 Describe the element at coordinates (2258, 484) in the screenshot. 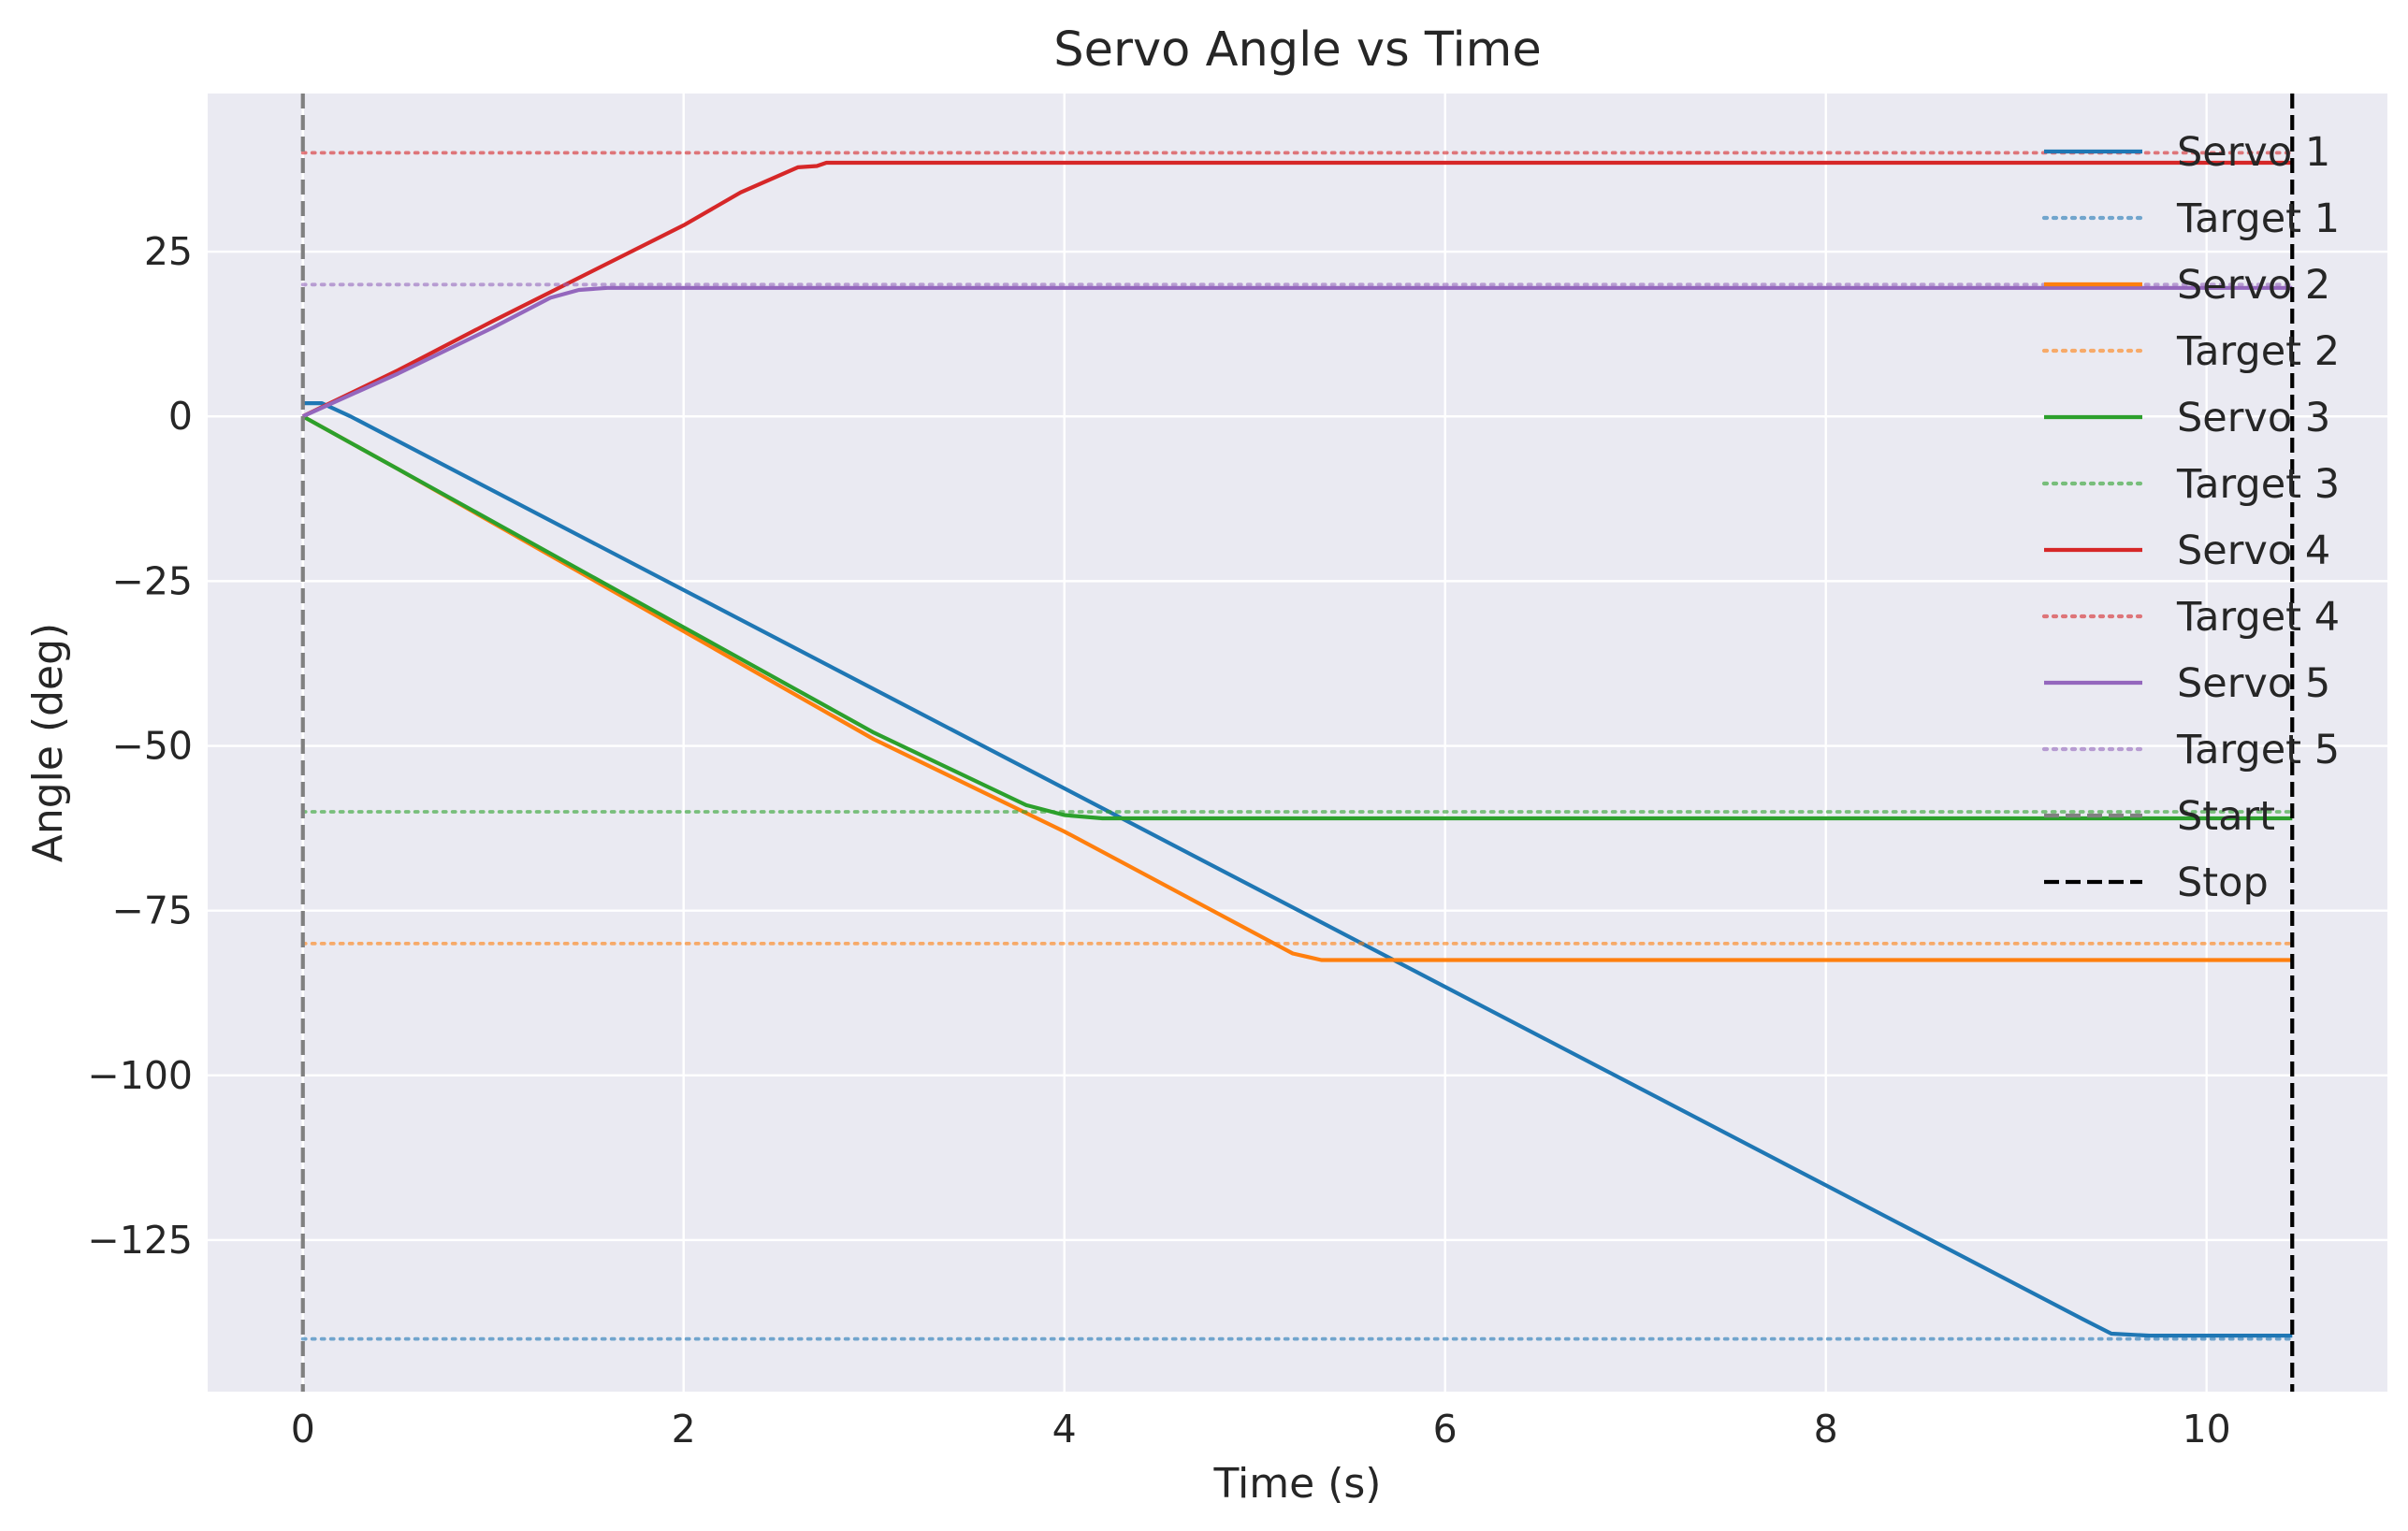

I see `legend-label: Target 3` at that location.